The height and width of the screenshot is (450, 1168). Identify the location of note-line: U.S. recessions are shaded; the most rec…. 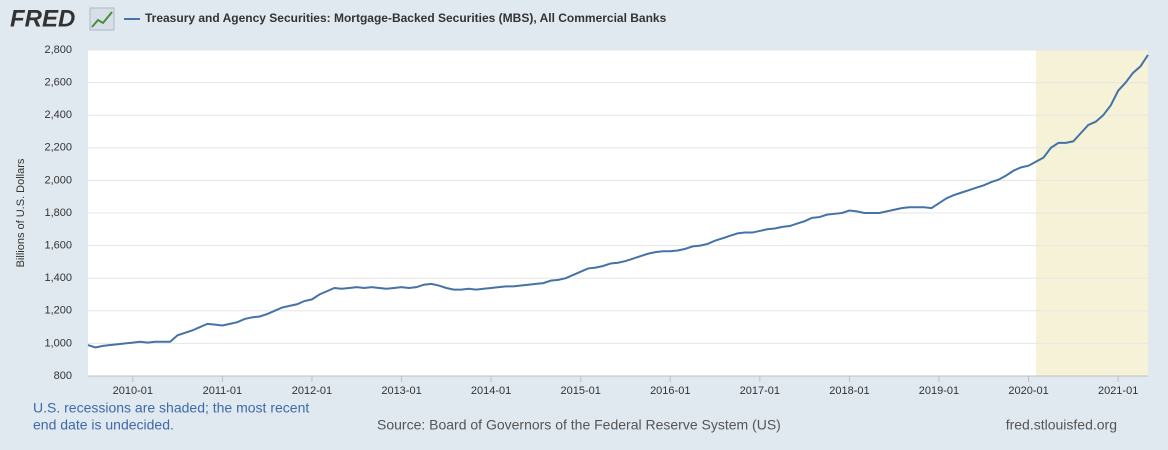
(171, 408).